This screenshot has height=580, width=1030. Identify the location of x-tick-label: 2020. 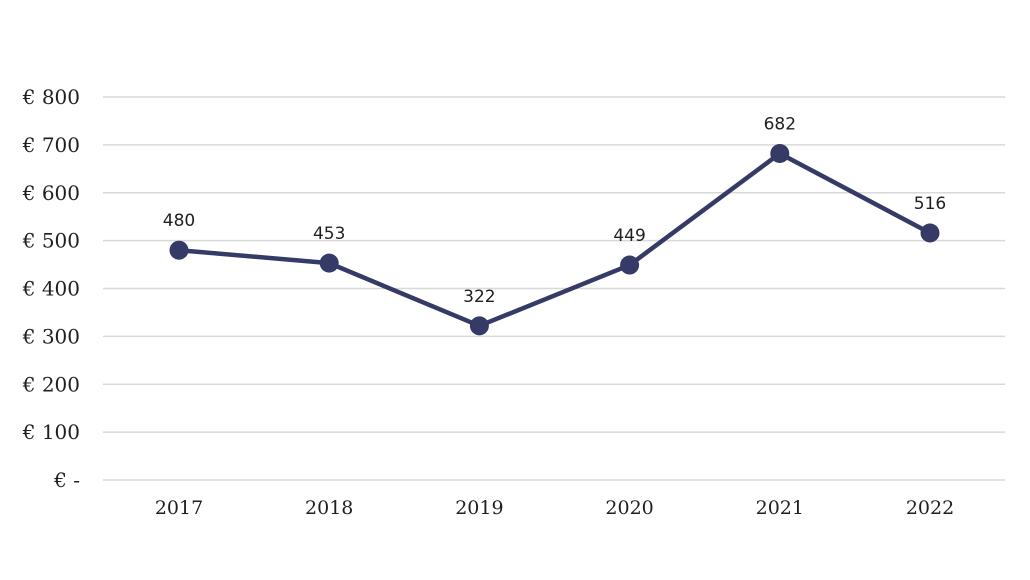
(629, 508).